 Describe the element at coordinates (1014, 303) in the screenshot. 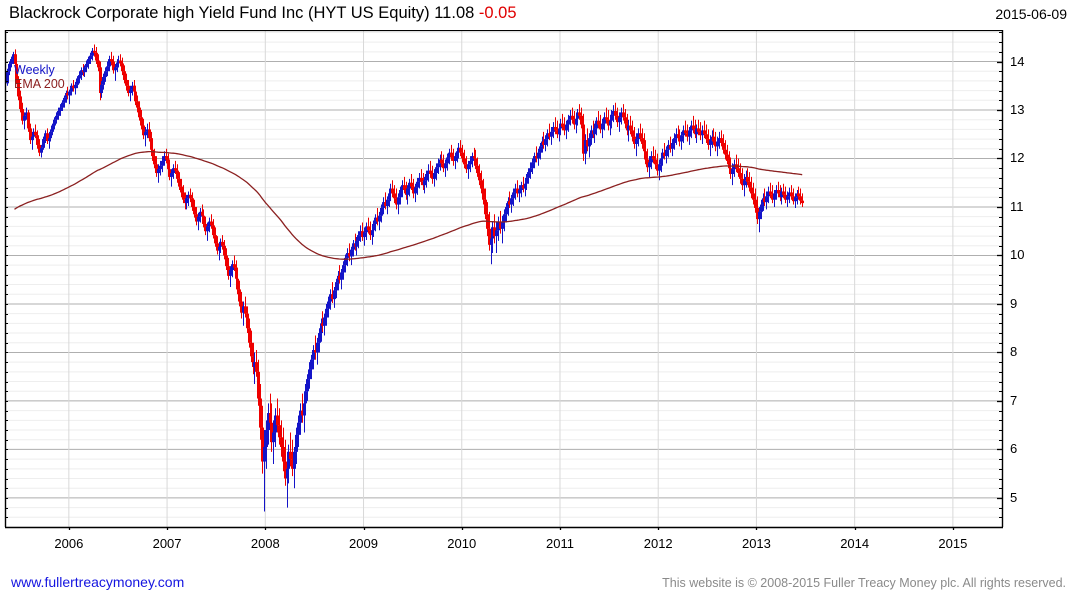

I see `y-axis-tick-label: 9` at that location.